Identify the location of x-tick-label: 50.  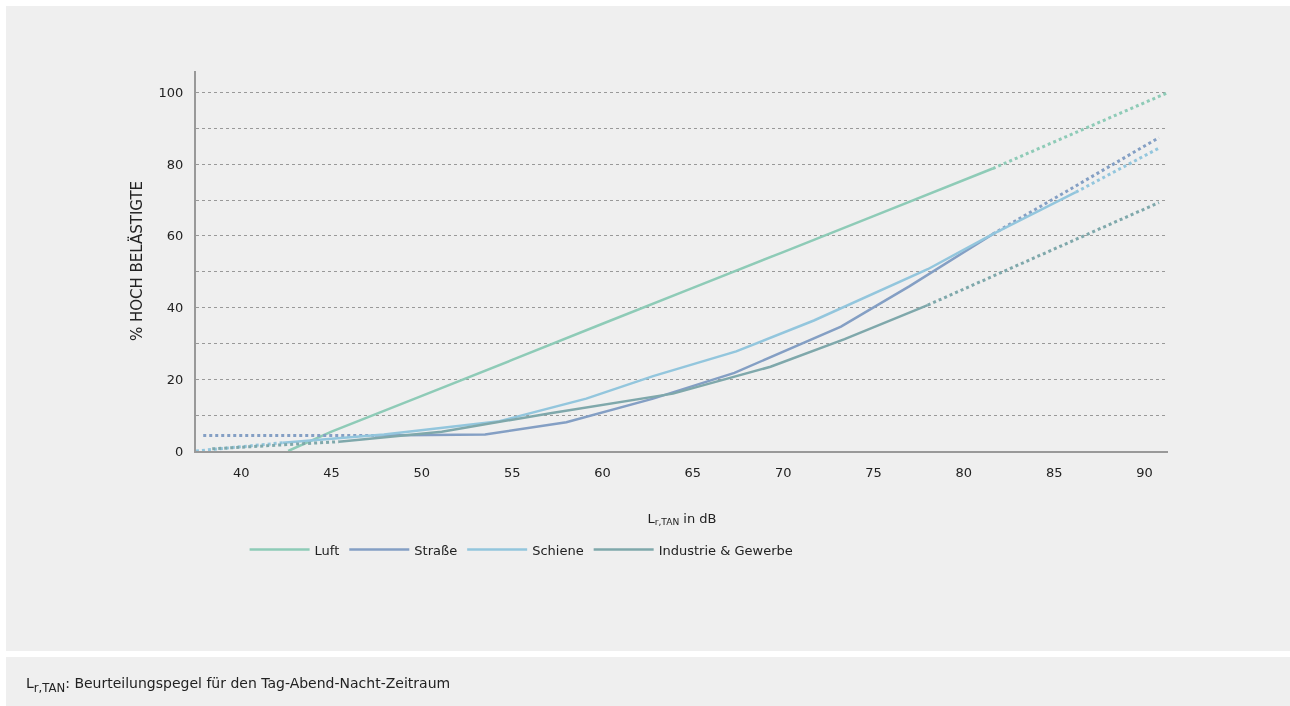
(422, 472).